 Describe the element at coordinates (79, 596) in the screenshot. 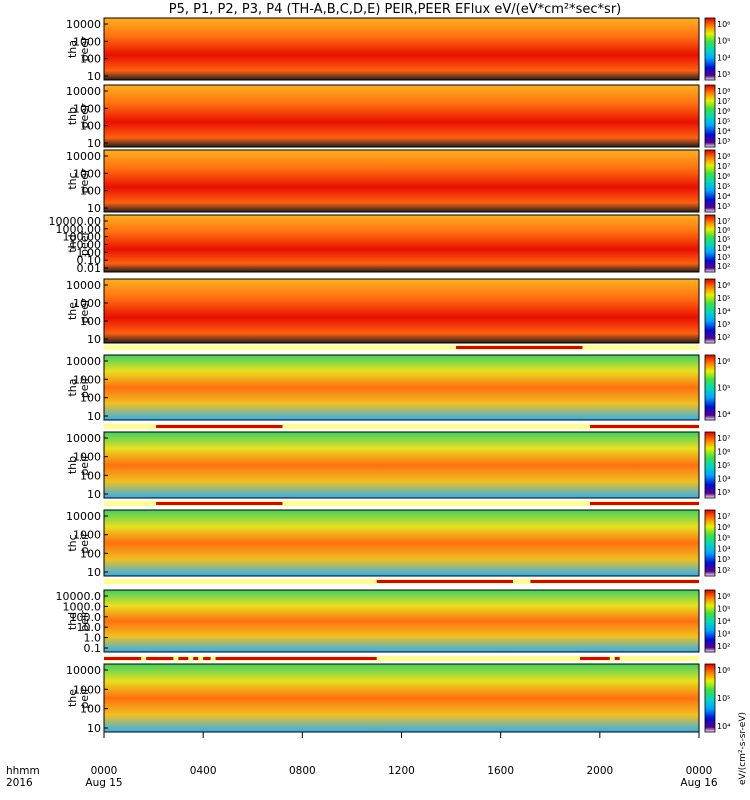

I see `y-tick-label: 10000.0` at that location.